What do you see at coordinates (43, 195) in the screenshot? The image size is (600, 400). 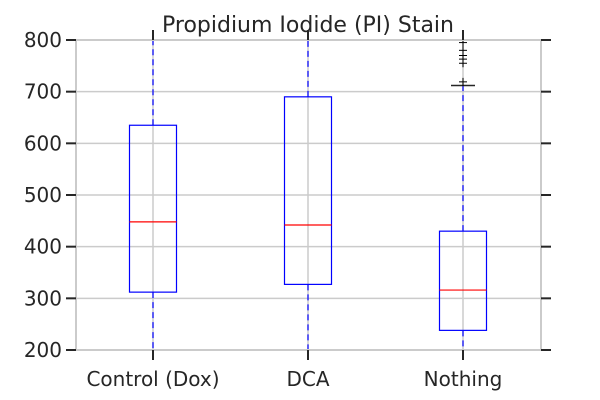 I see `y-tick-label: 500` at bounding box center [43, 195].